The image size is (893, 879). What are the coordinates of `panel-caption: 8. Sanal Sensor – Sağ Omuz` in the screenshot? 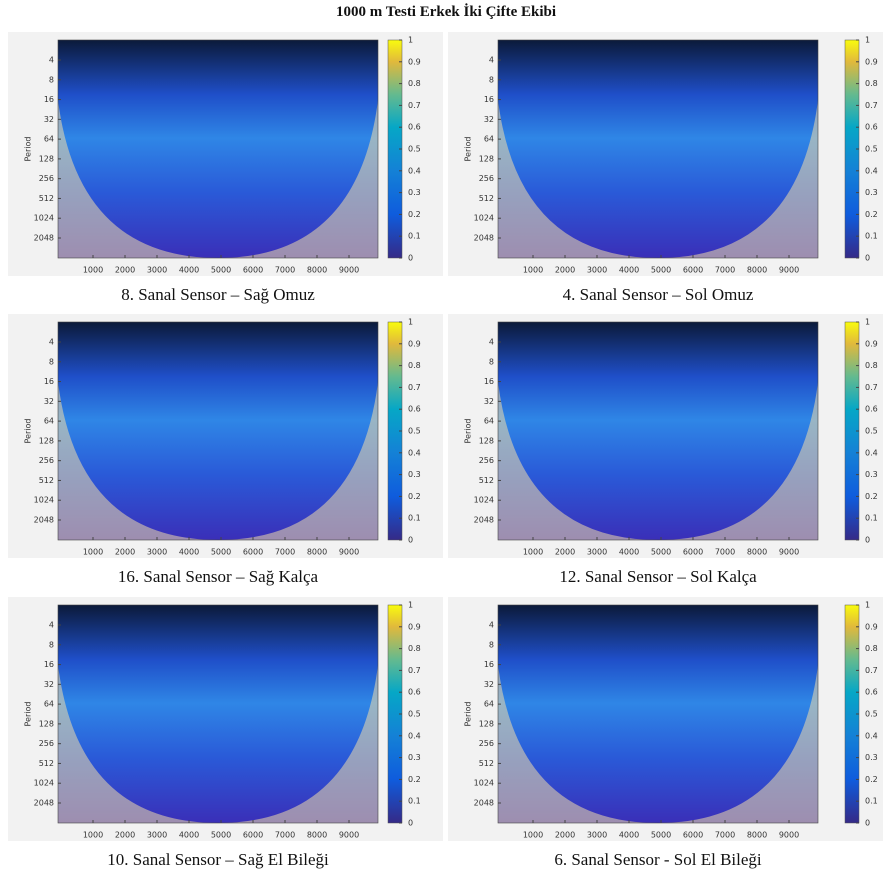 It's located at (218, 294).